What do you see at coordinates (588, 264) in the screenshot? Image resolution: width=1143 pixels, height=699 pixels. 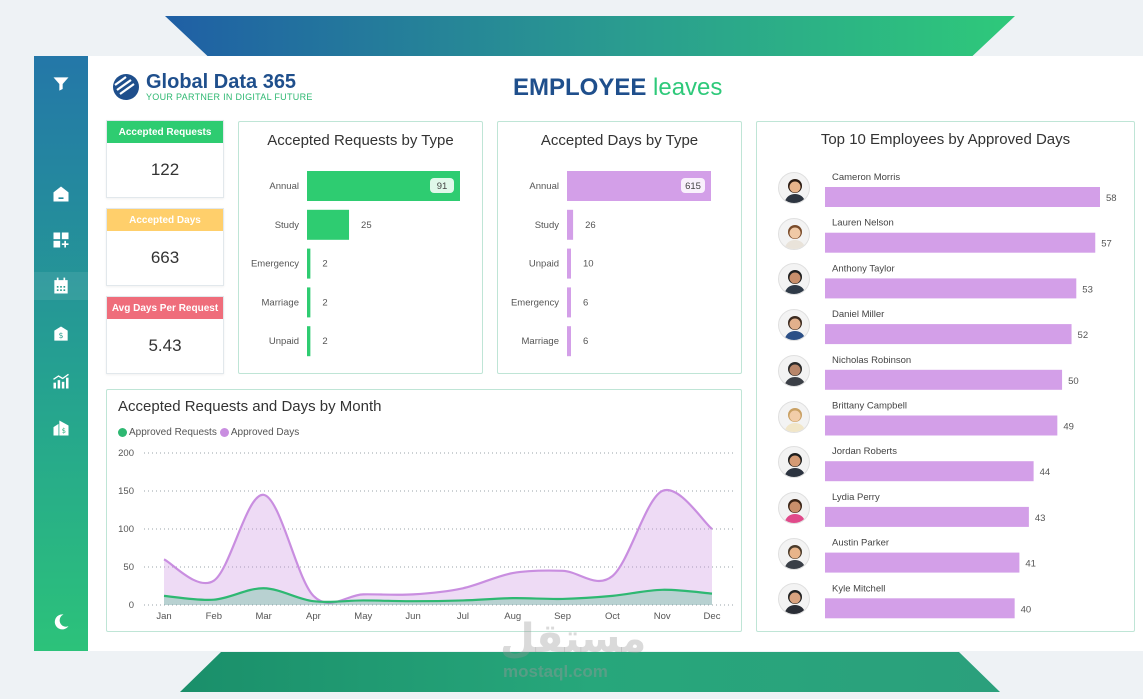 I see `value-label: 10` at bounding box center [588, 264].